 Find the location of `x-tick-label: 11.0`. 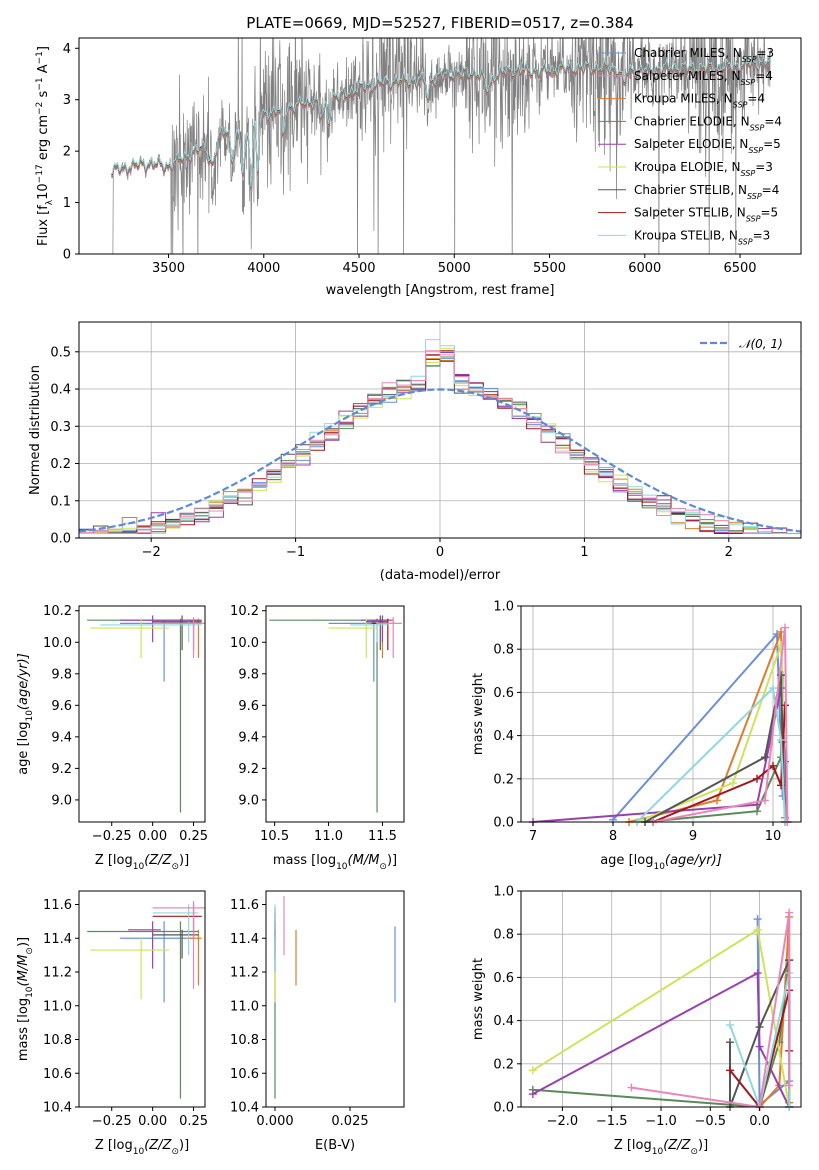

x-tick-label: 11.0 is located at coordinates (328, 836).